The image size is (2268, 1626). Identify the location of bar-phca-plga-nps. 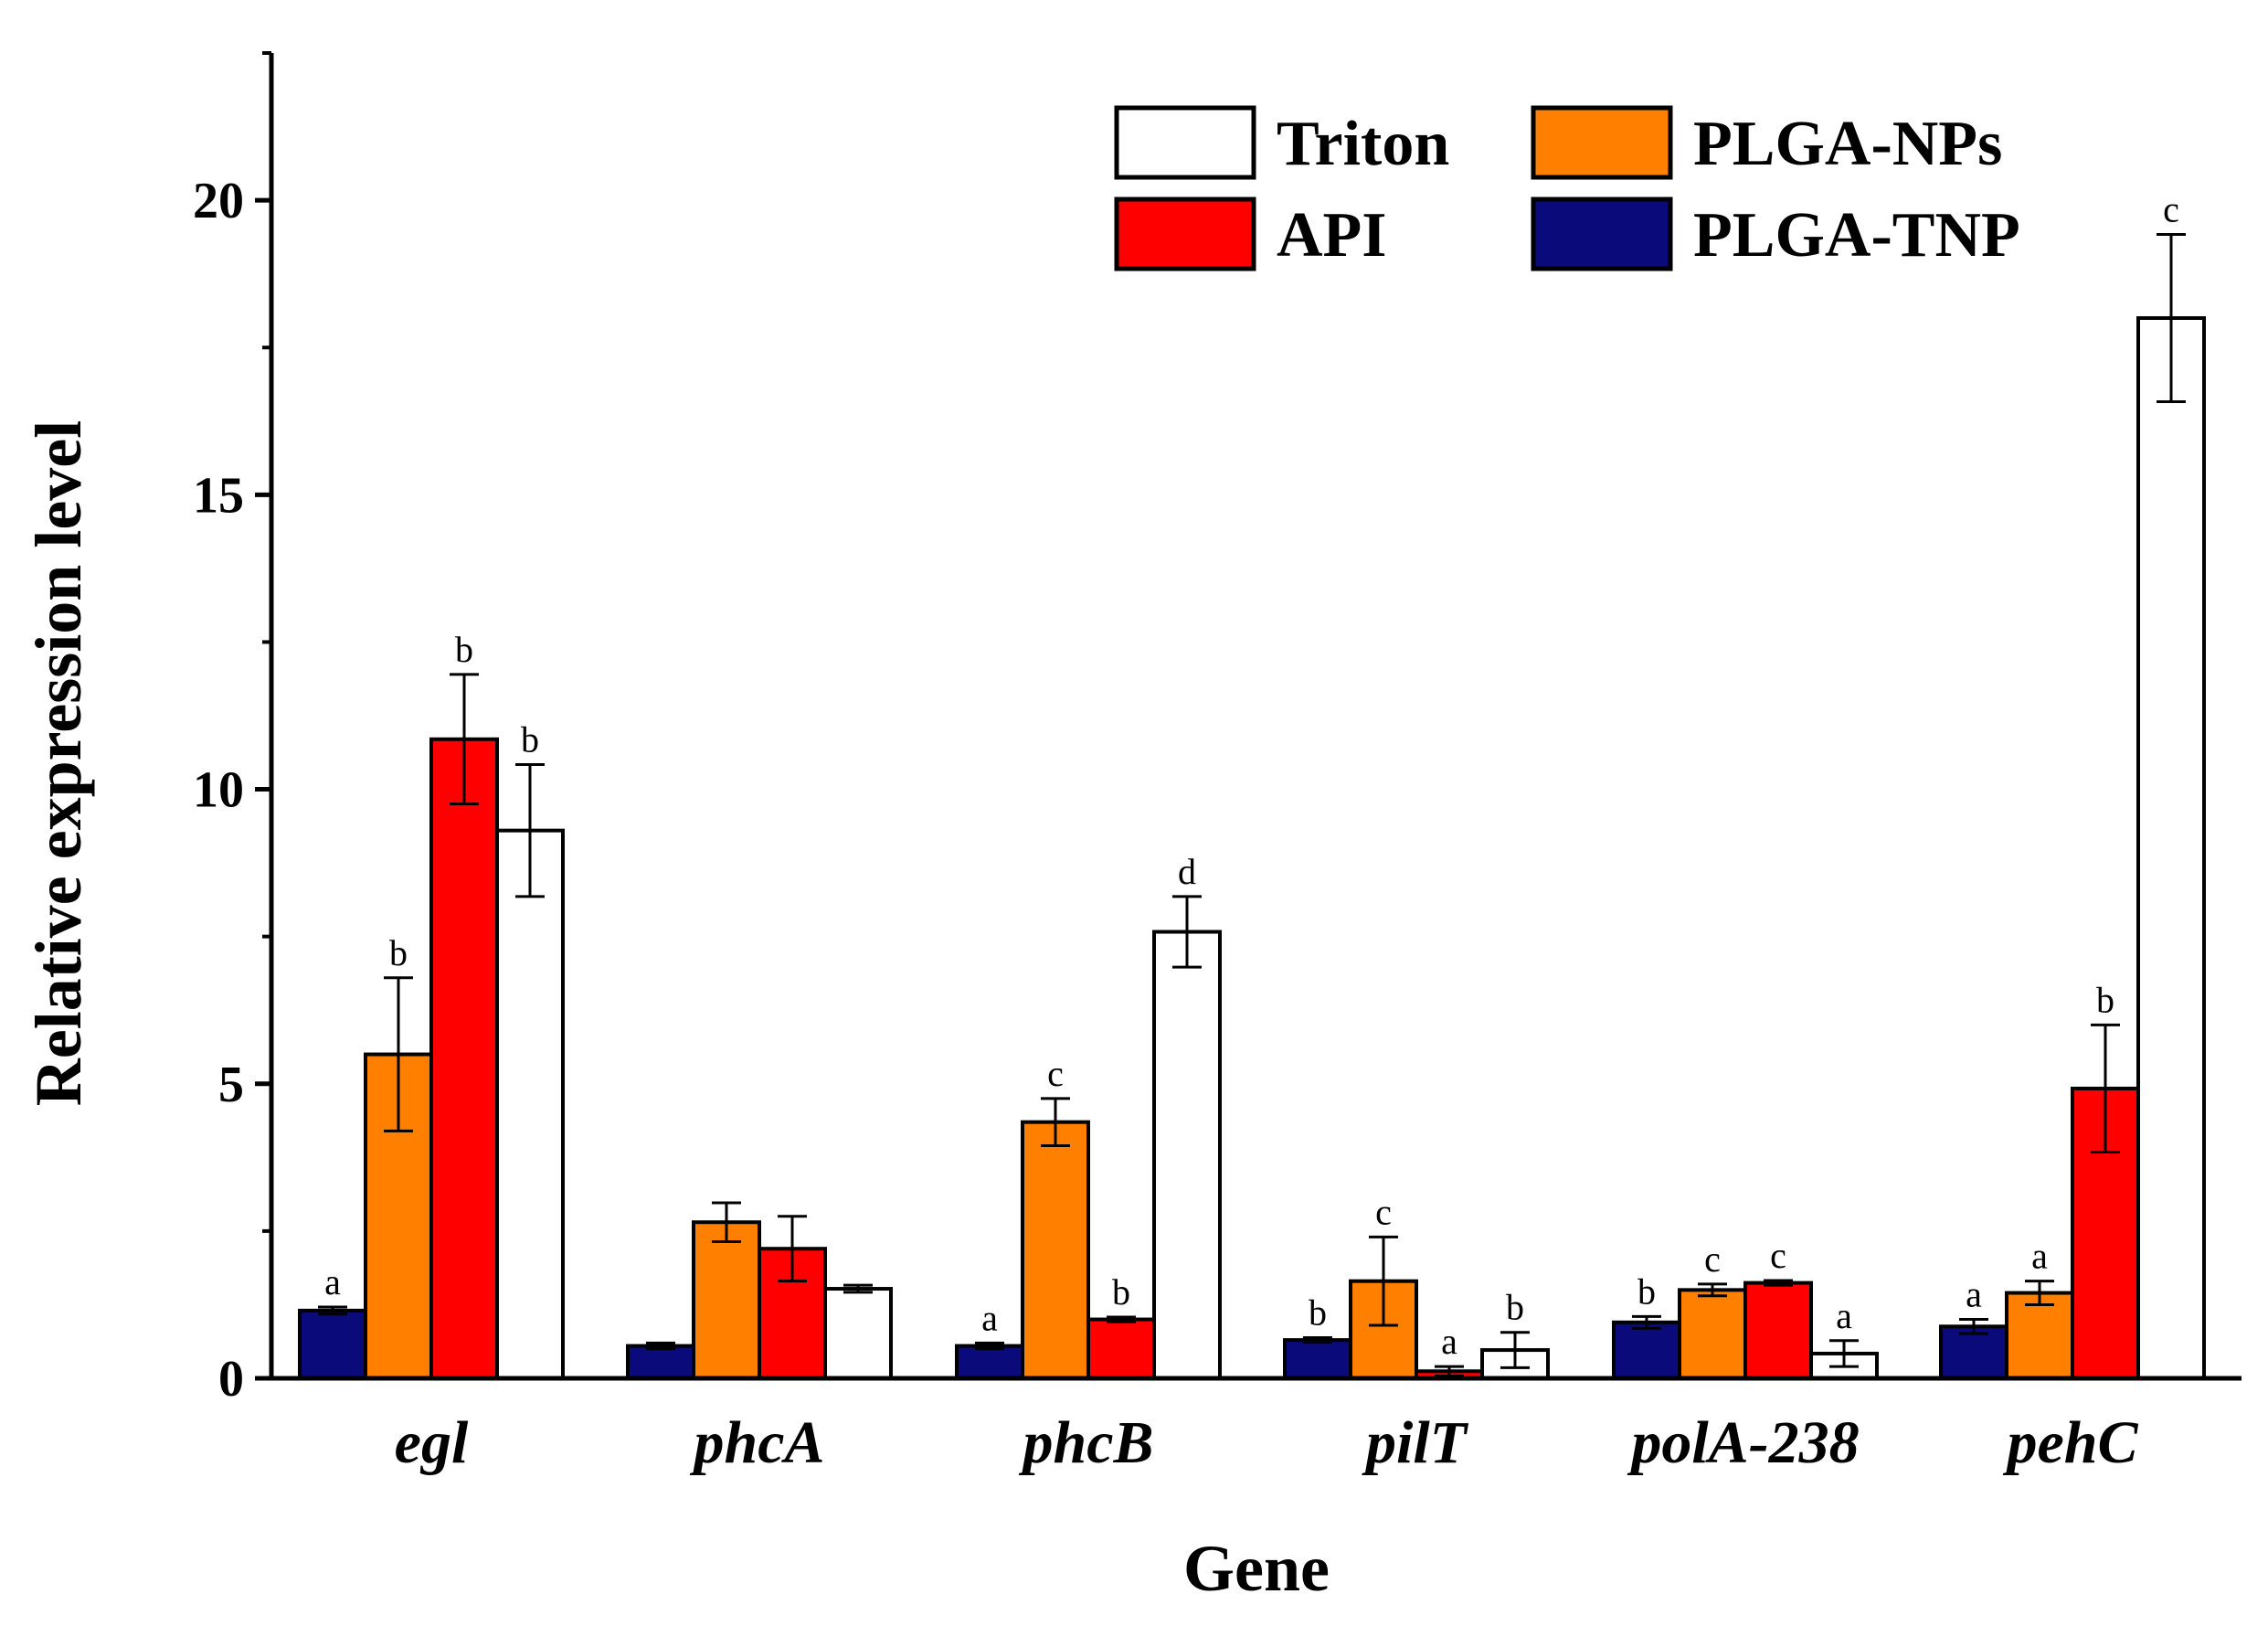
(726, 1300).